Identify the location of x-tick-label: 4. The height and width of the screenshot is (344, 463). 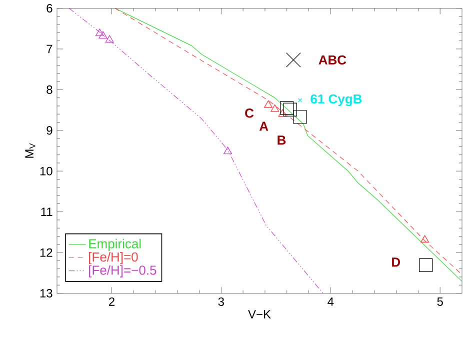
(331, 301).